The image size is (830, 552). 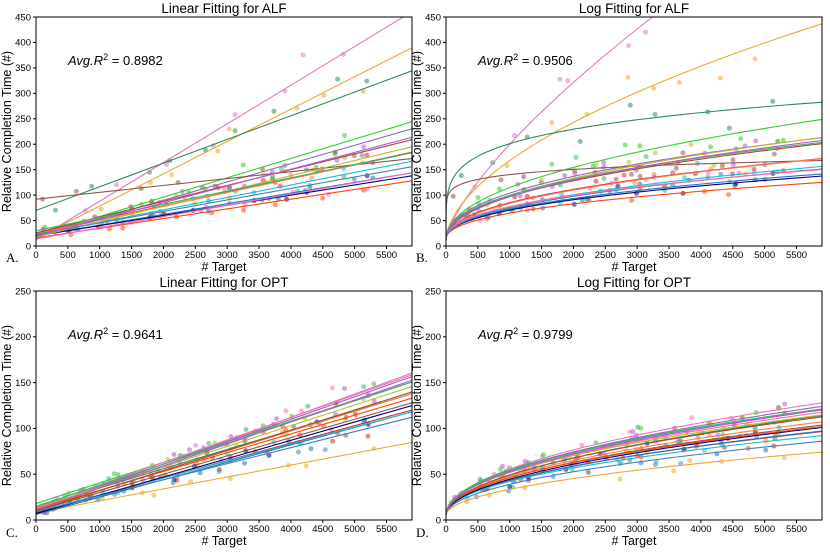 What do you see at coordinates (224, 267) in the screenshot?
I see `x-axis-label: # Target` at bounding box center [224, 267].